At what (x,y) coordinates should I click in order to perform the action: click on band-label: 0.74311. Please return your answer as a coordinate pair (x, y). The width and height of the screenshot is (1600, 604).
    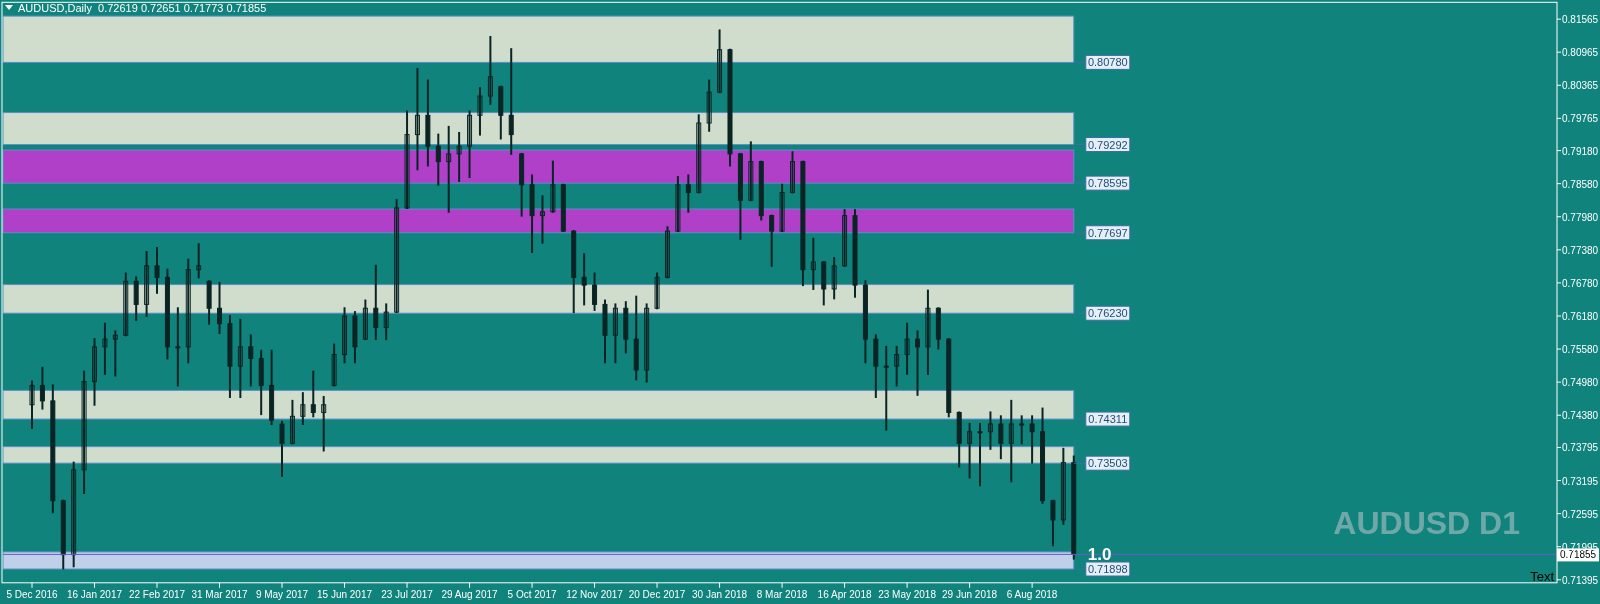
    Looking at the image, I should click on (1108, 419).